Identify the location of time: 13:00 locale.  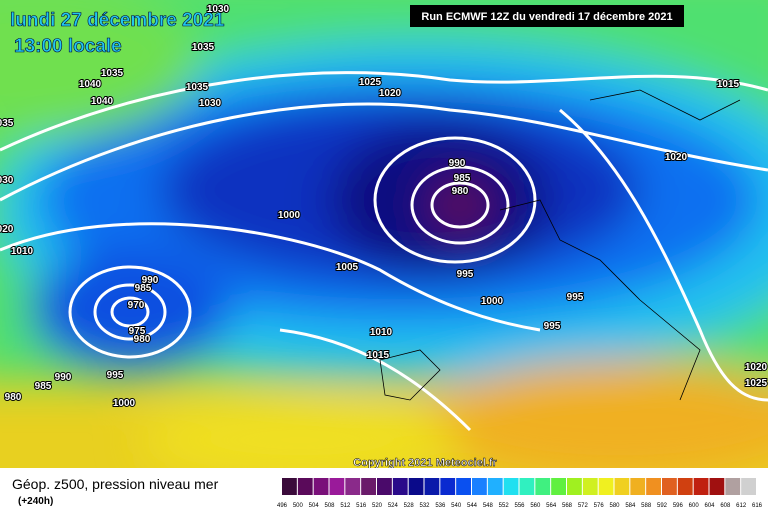
(68, 46).